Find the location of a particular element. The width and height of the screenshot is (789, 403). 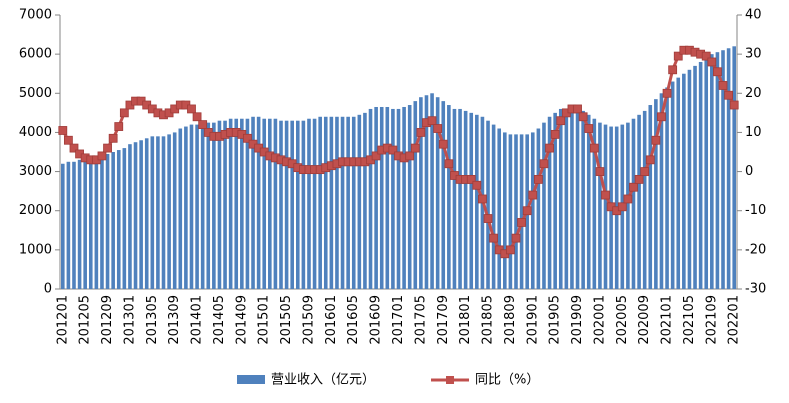

x-tick-label: 201701 is located at coordinates (398, 320).